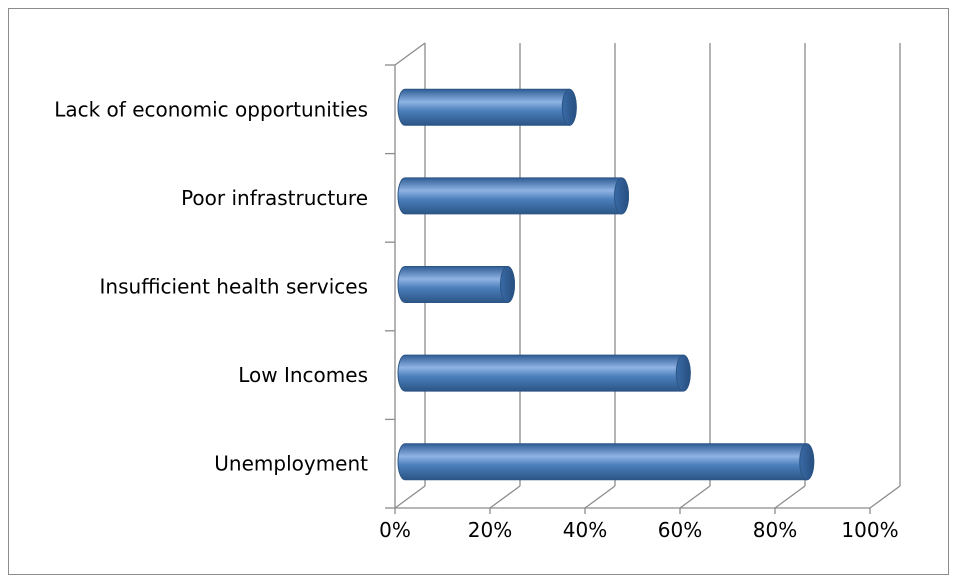 Image resolution: width=959 pixels, height=582 pixels. I want to click on category-label: Low Incomes, so click(303, 375).